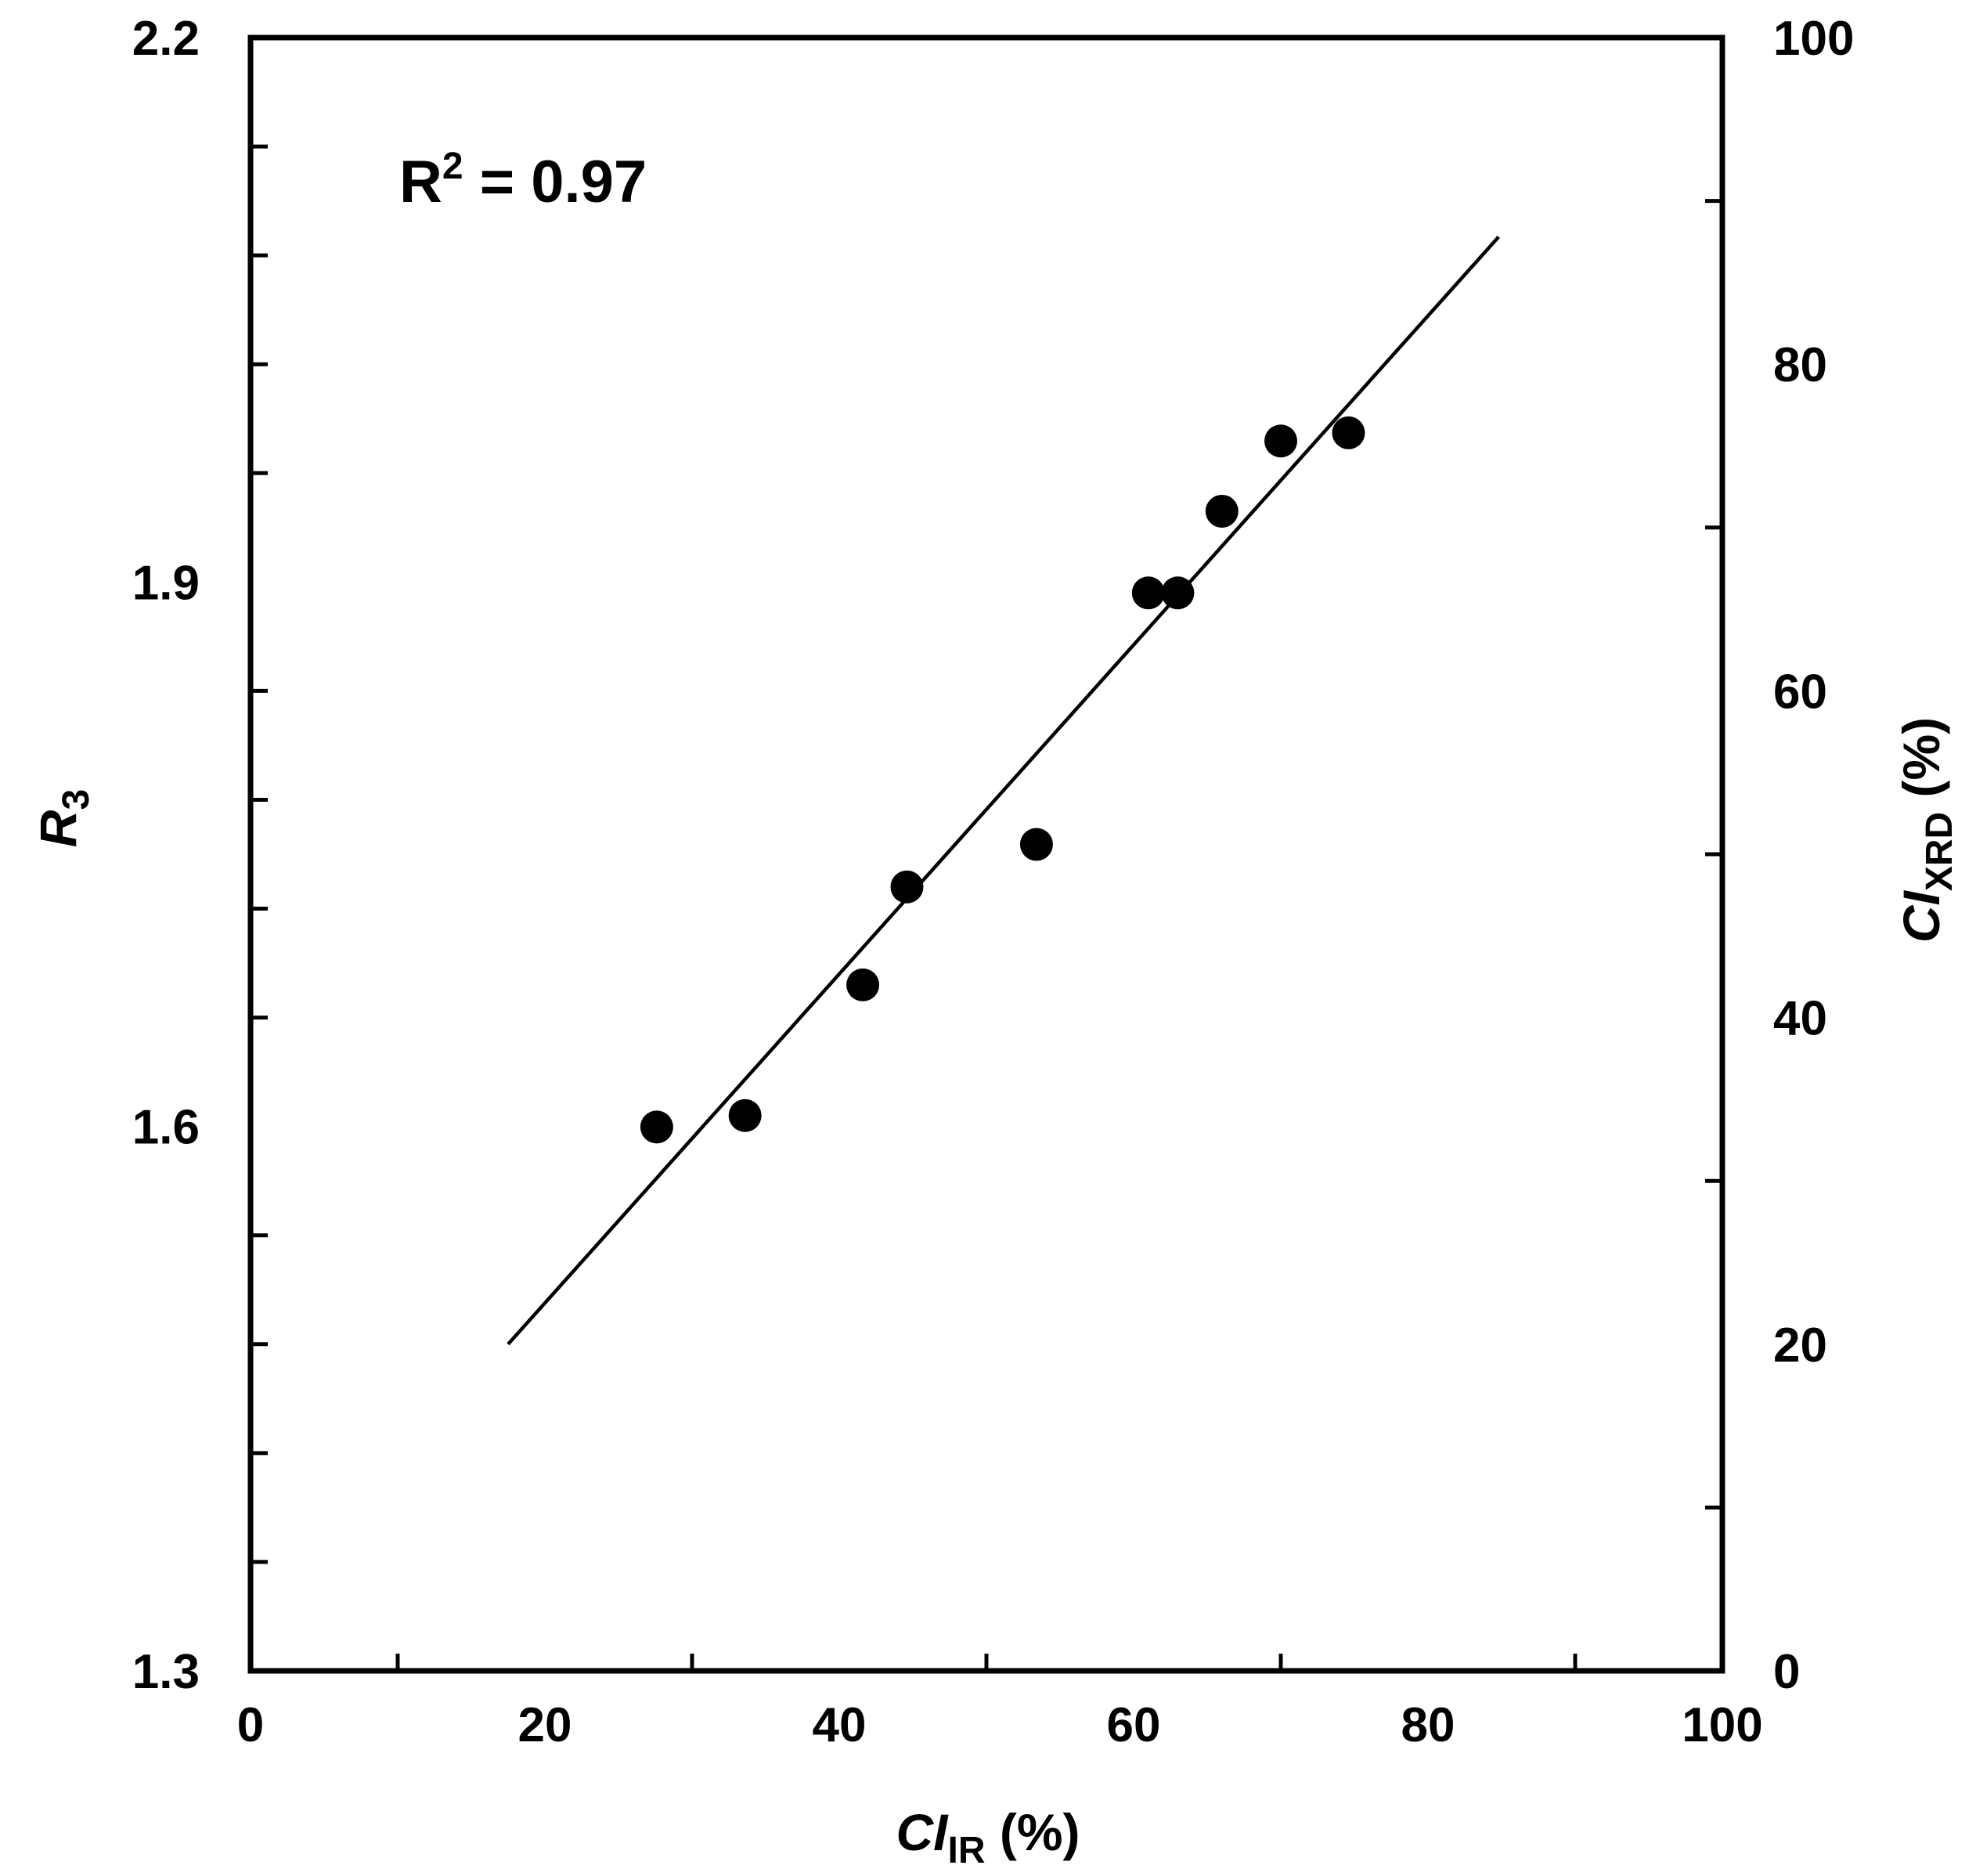 This screenshot has height=1876, width=1976. I want to click on y-right-tick-label: 40, so click(1800, 1019).